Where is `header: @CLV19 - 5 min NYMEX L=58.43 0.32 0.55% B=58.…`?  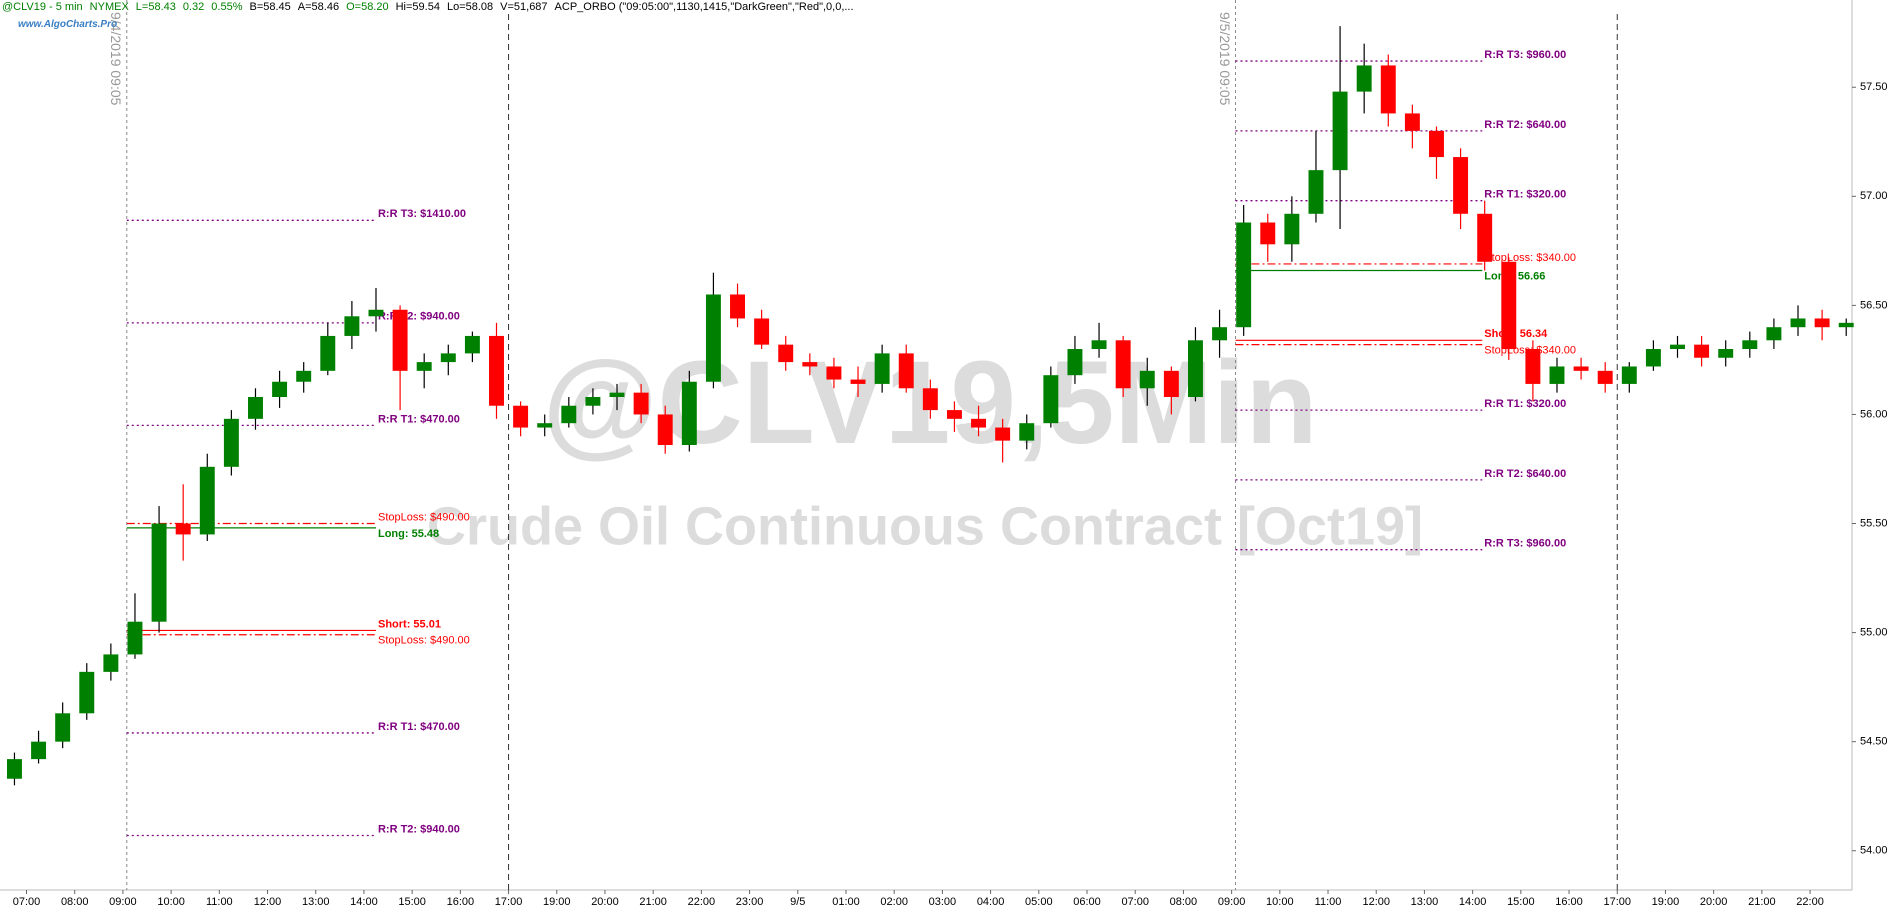
header: @CLV19 - 5 min NYMEX L=58.43 0.32 0.55% B=58.… is located at coordinates (431, 7).